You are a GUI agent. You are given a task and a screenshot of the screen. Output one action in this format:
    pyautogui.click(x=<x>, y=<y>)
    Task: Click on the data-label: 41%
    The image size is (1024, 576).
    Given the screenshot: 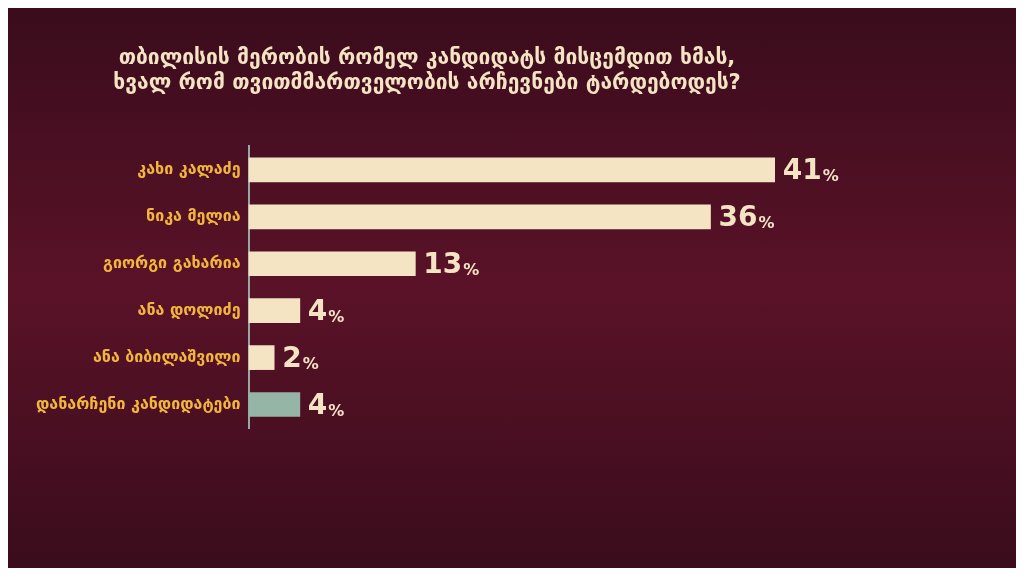 What is the action you would take?
    pyautogui.click(x=810, y=170)
    